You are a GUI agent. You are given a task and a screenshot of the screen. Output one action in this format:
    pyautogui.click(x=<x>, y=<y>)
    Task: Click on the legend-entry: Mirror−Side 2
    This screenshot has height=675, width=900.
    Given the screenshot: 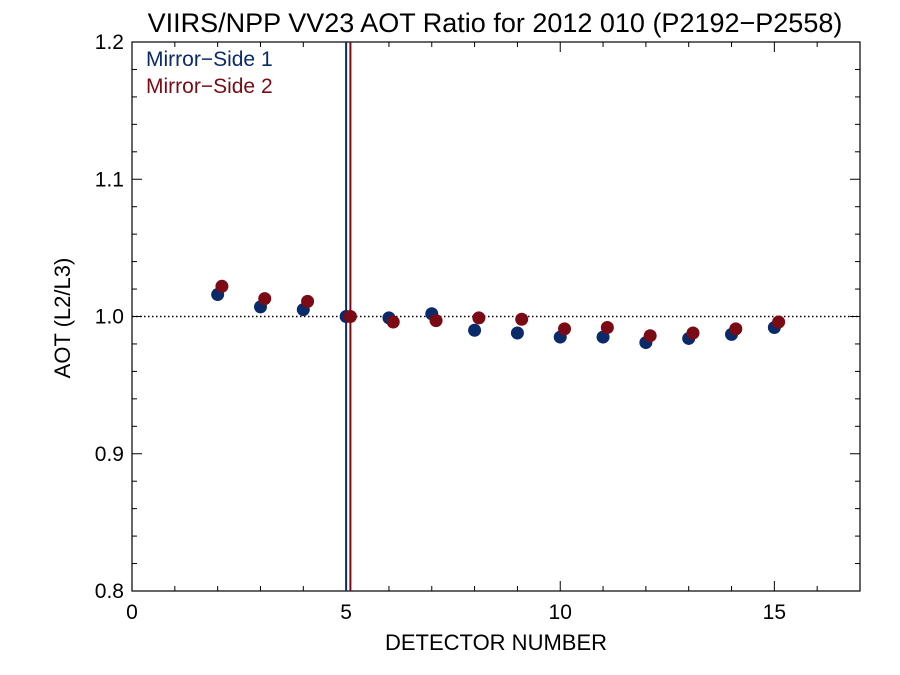 What is the action you would take?
    pyautogui.click(x=209, y=86)
    